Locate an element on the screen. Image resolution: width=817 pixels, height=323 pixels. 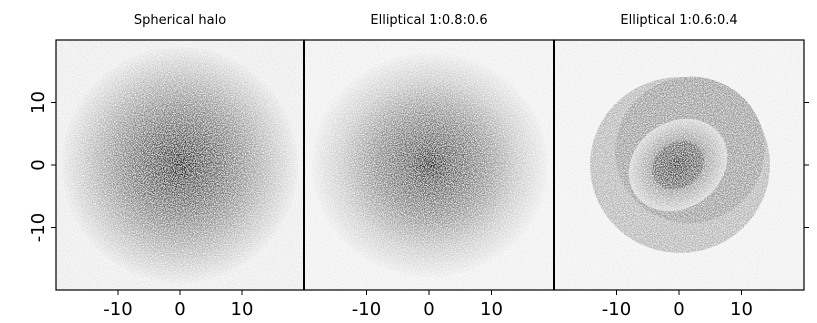
panel-title: Elliptical 1:0.8:0.6 is located at coordinates (428, 20).